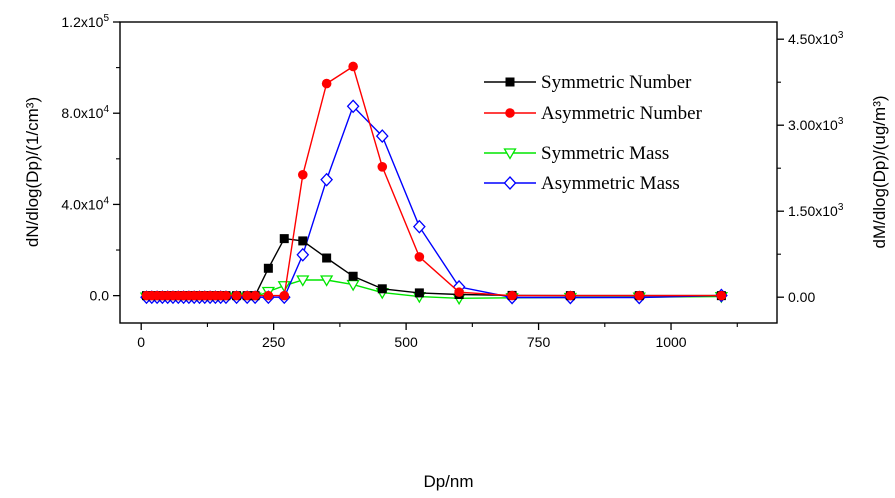 The height and width of the screenshot is (498, 895). What do you see at coordinates (100, 296) in the screenshot?
I see `left-y-tick-label: 0.0` at bounding box center [100, 296].